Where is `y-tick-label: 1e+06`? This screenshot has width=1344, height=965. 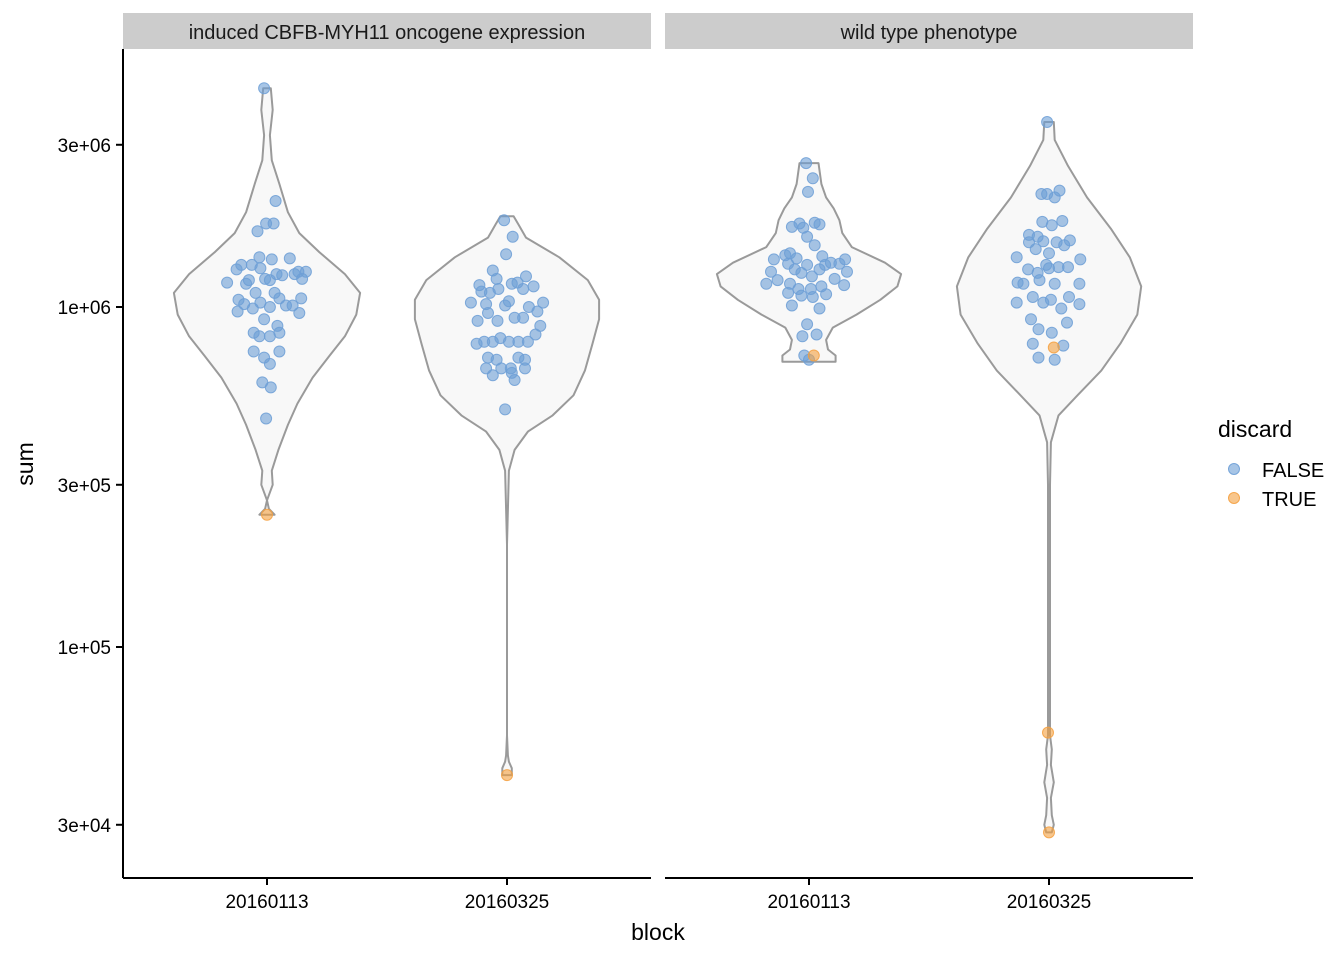
y-tick-label: 1e+06 is located at coordinates (84, 308).